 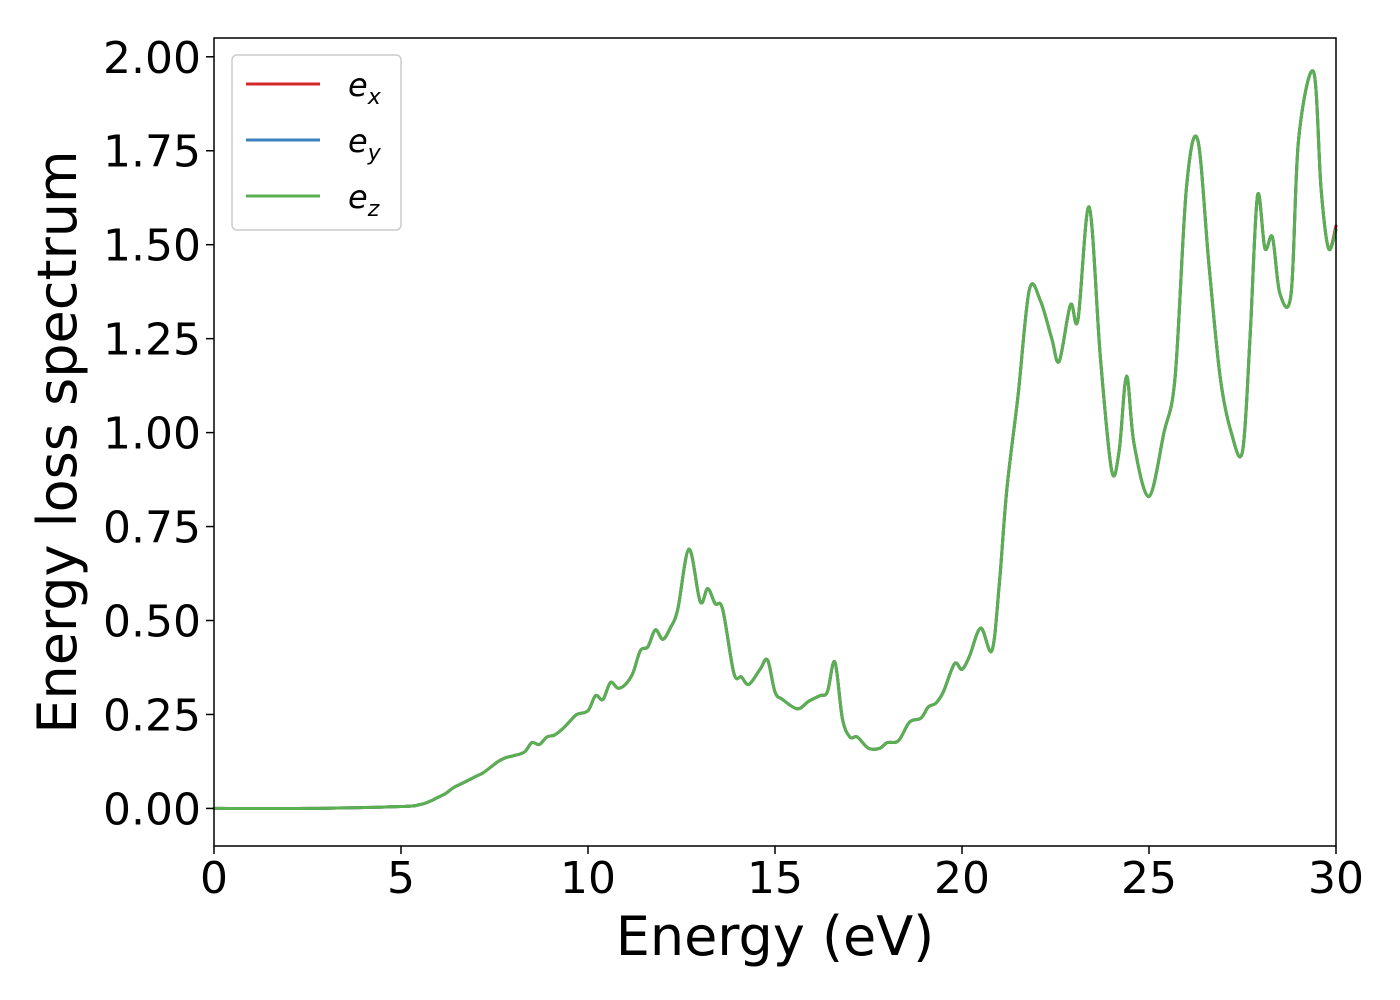 I want to click on x-tick-label: 5, so click(x=401, y=878).